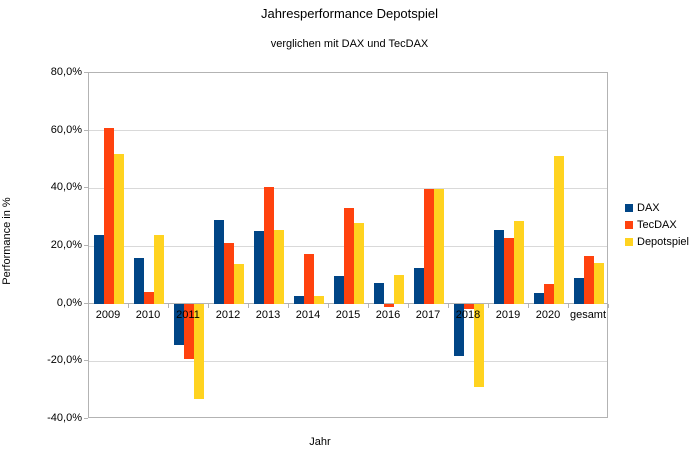 This screenshot has height=460, width=699. Describe the element at coordinates (549, 294) in the screenshot. I see `bar-tecdax-2020` at that location.